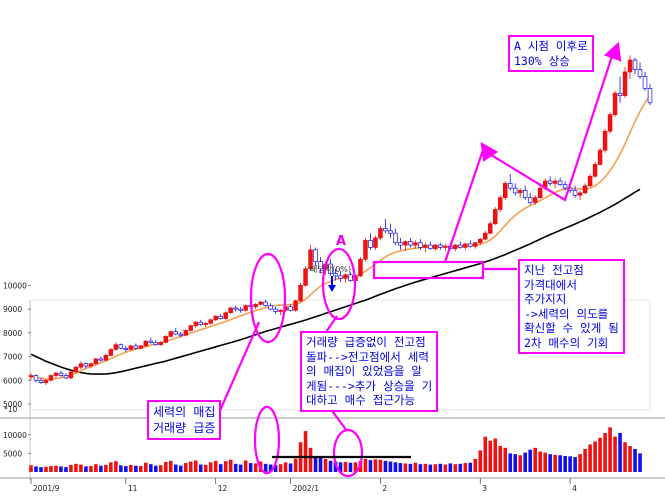 This screenshot has height=500, width=665. What do you see at coordinates (332, 284) in the screenshot?
I see `down-arrow-icon` at bounding box center [332, 284].